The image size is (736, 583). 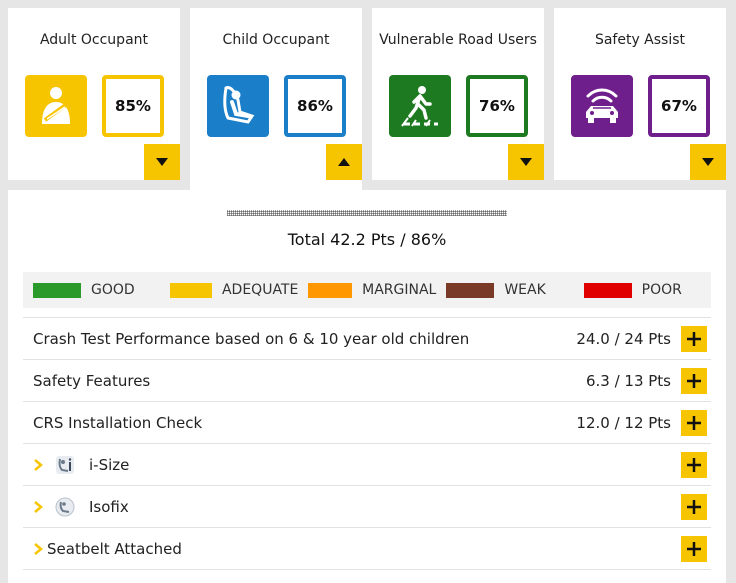 What do you see at coordinates (367, 576) in the screenshot?
I see `row-divider` at bounding box center [367, 576].